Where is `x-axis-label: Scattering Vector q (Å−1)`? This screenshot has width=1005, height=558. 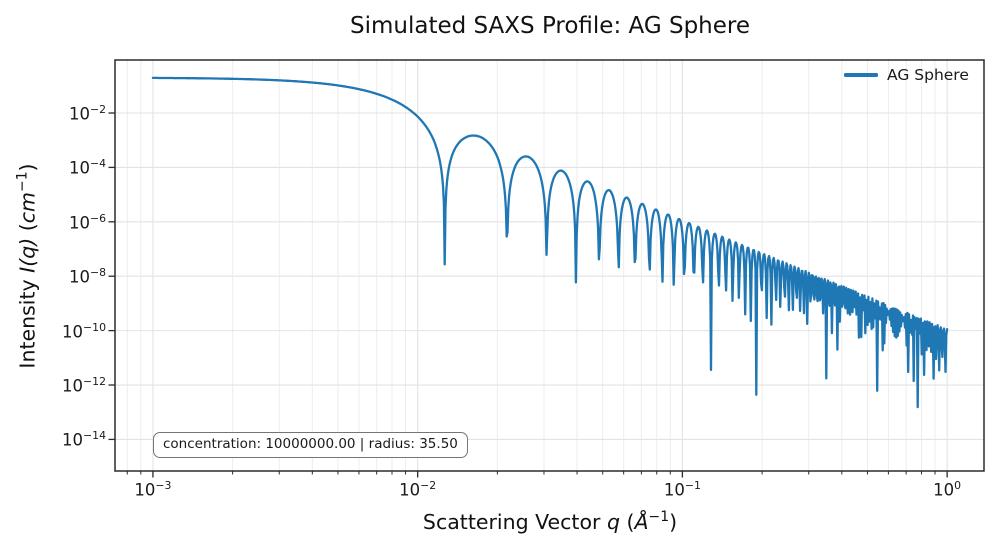 x-axis-label: Scattering Vector q (Å−1) is located at coordinates (550, 521).